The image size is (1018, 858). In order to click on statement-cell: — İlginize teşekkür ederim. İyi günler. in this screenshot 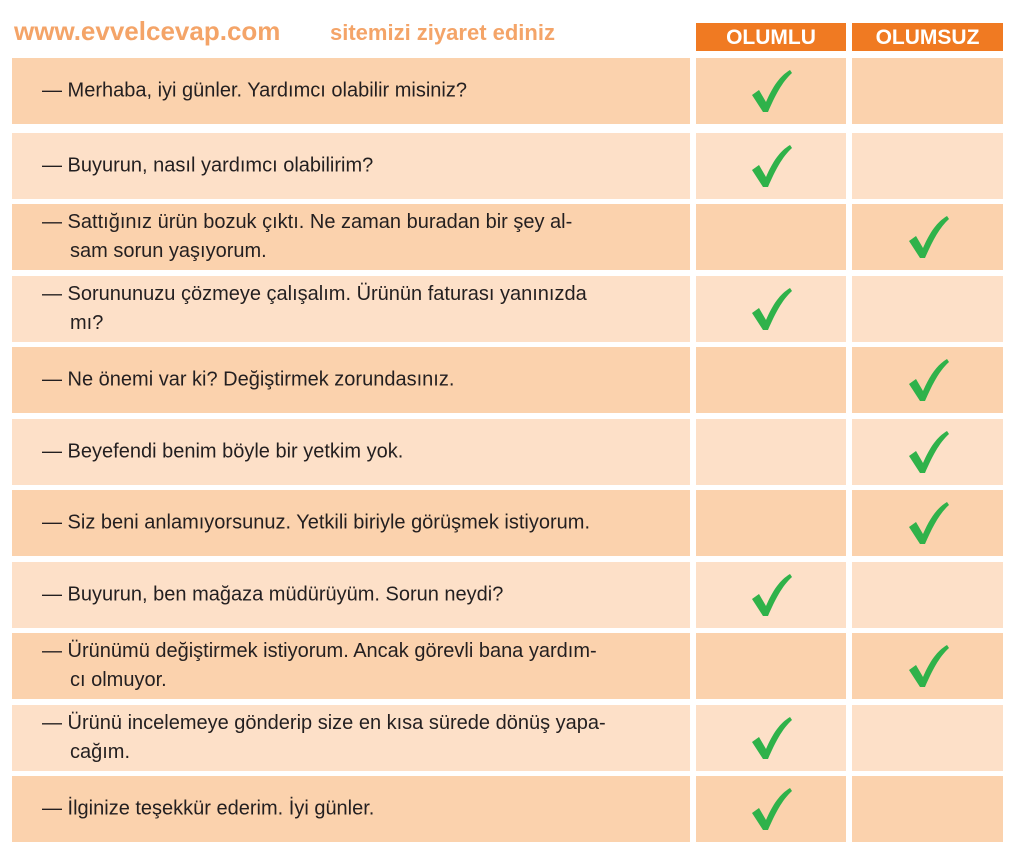, I will do `click(351, 809)`.